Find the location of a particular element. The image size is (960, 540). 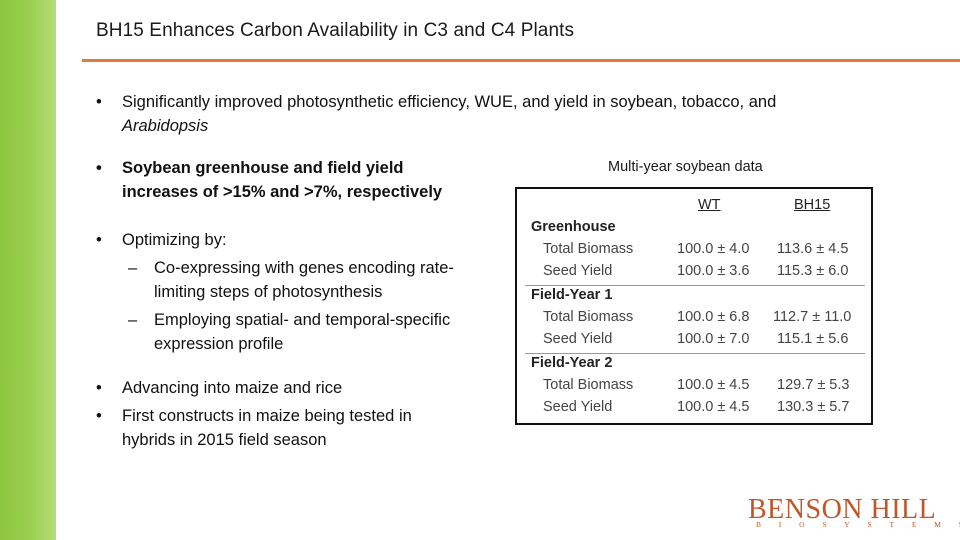

bullet-text: Optimizing by: is located at coordinates (174, 240).